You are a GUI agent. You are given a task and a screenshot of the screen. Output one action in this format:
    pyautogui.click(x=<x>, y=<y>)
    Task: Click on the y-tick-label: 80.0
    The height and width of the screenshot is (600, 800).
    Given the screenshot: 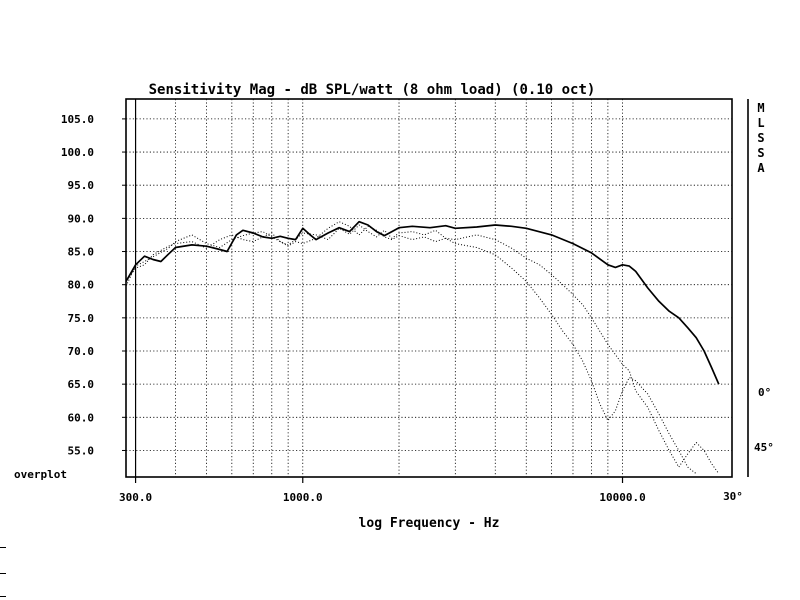 What is the action you would take?
    pyautogui.click(x=81, y=285)
    